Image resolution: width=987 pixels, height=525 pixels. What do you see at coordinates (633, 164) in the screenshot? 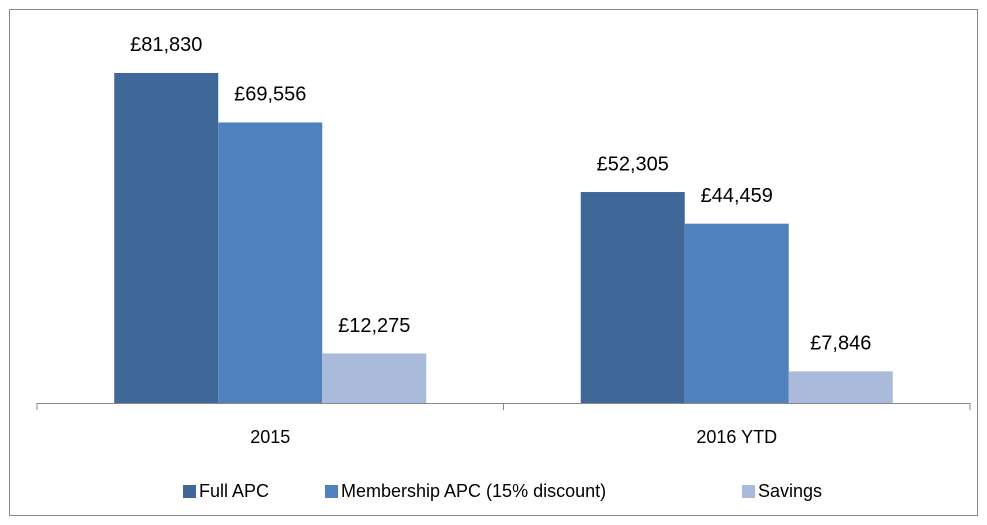
I see `data-label: £52,305` at bounding box center [633, 164].